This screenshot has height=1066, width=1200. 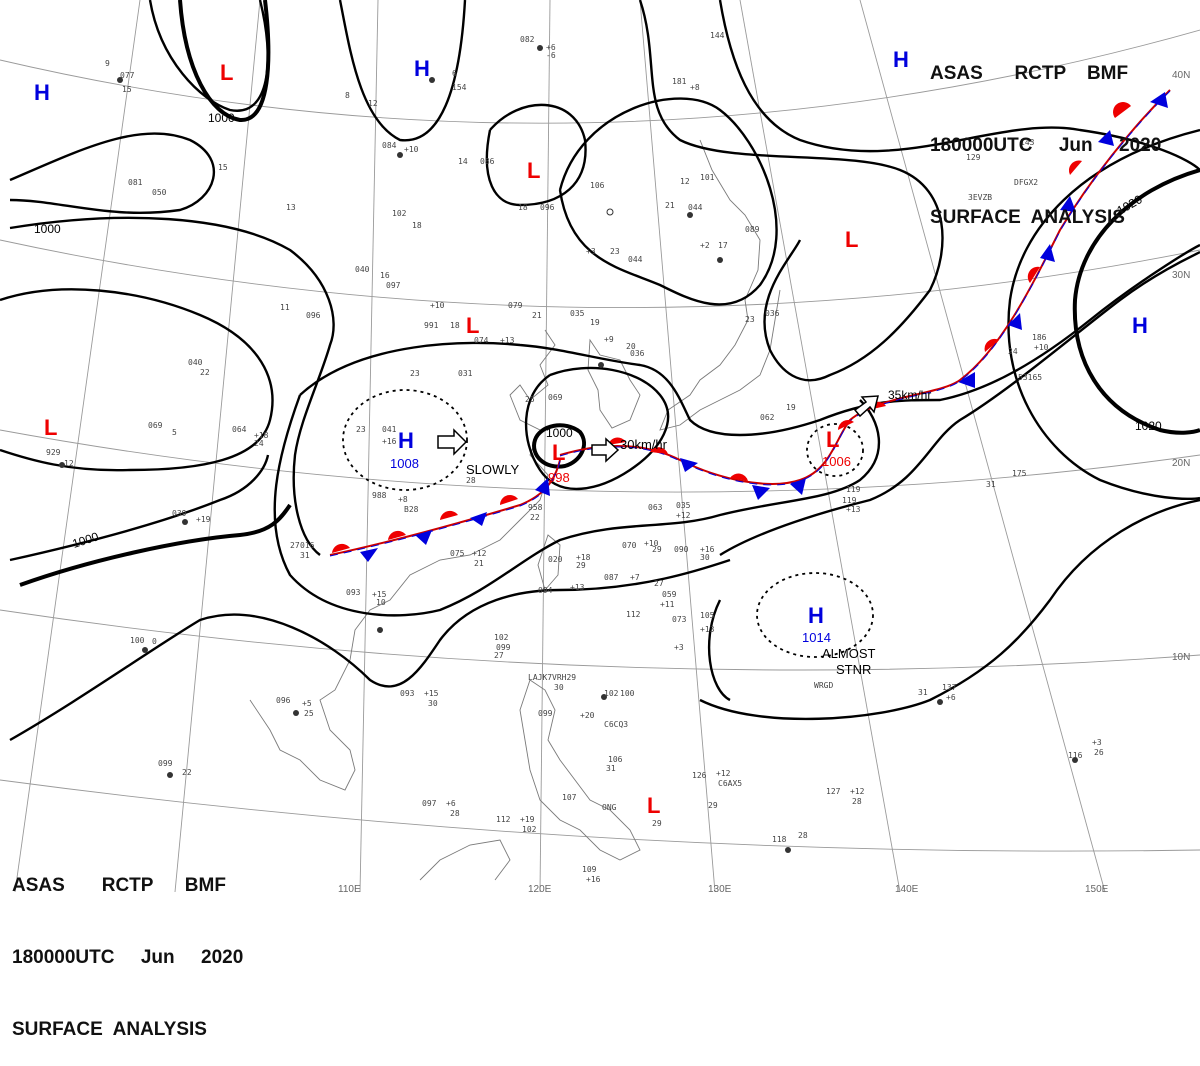 I want to click on latitude-label: 30N, so click(x=1181, y=275).